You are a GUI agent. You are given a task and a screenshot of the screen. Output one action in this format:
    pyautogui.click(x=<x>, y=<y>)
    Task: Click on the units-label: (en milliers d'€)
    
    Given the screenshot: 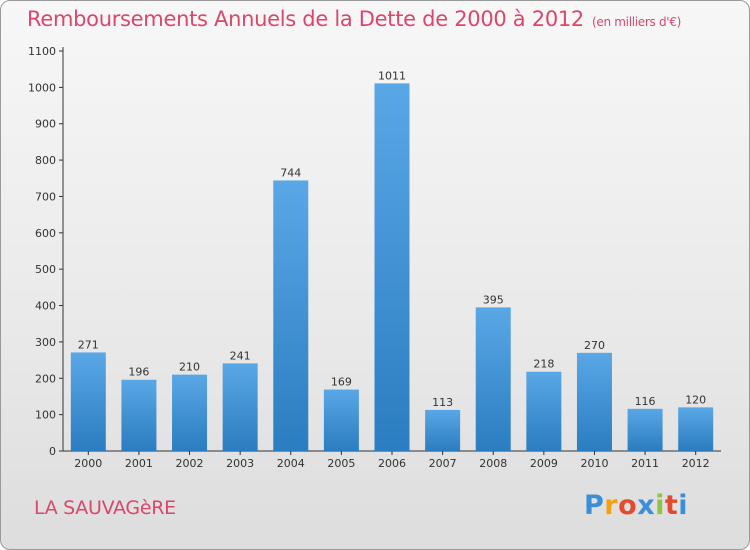 What is the action you would take?
    pyautogui.click(x=637, y=22)
    